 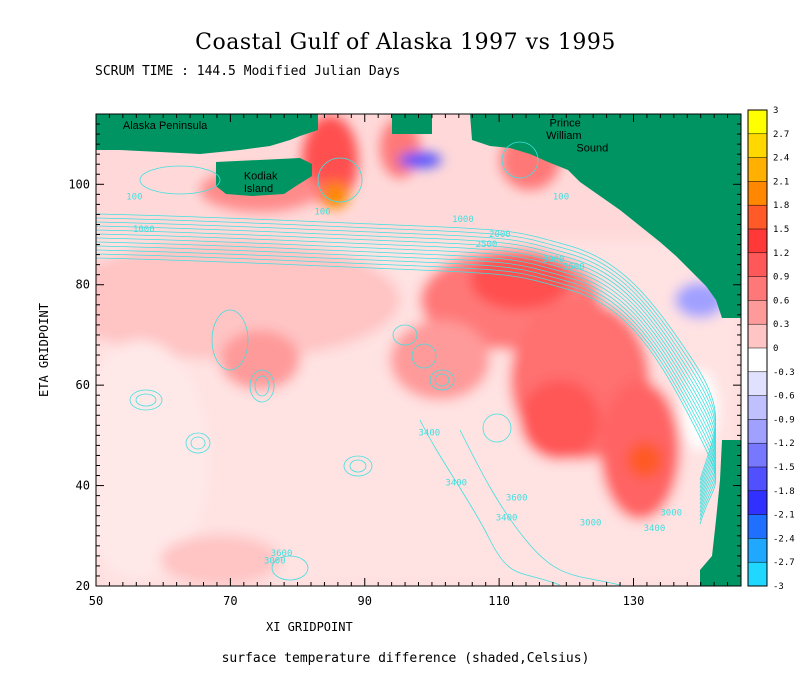 I want to click on colorbar-label: -2.1, so click(x=784, y=516).